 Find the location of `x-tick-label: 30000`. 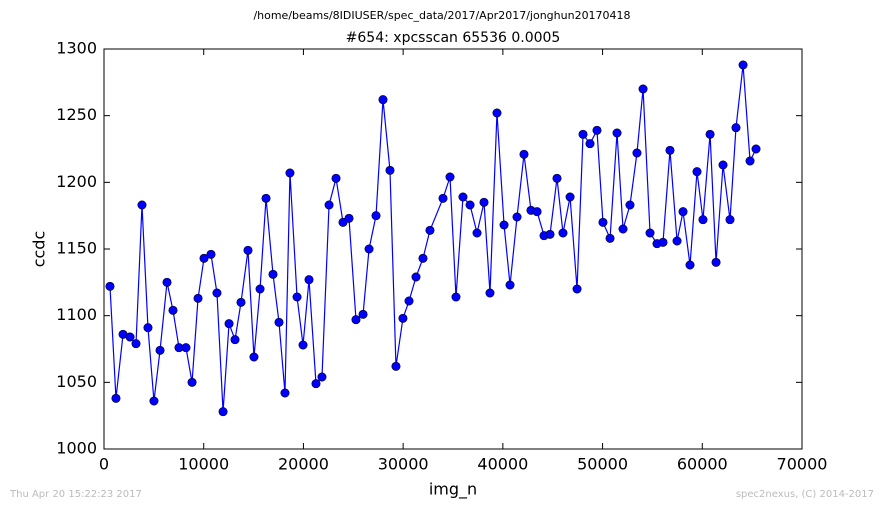

x-tick-label: 30000 is located at coordinates (403, 464).